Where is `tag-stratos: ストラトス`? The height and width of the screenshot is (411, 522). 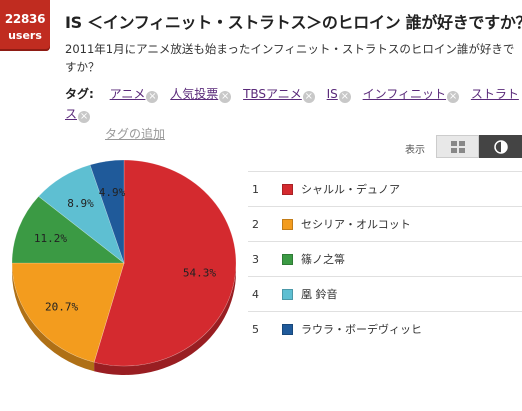 tag-stratos: ストラトス is located at coordinates (292, 104).